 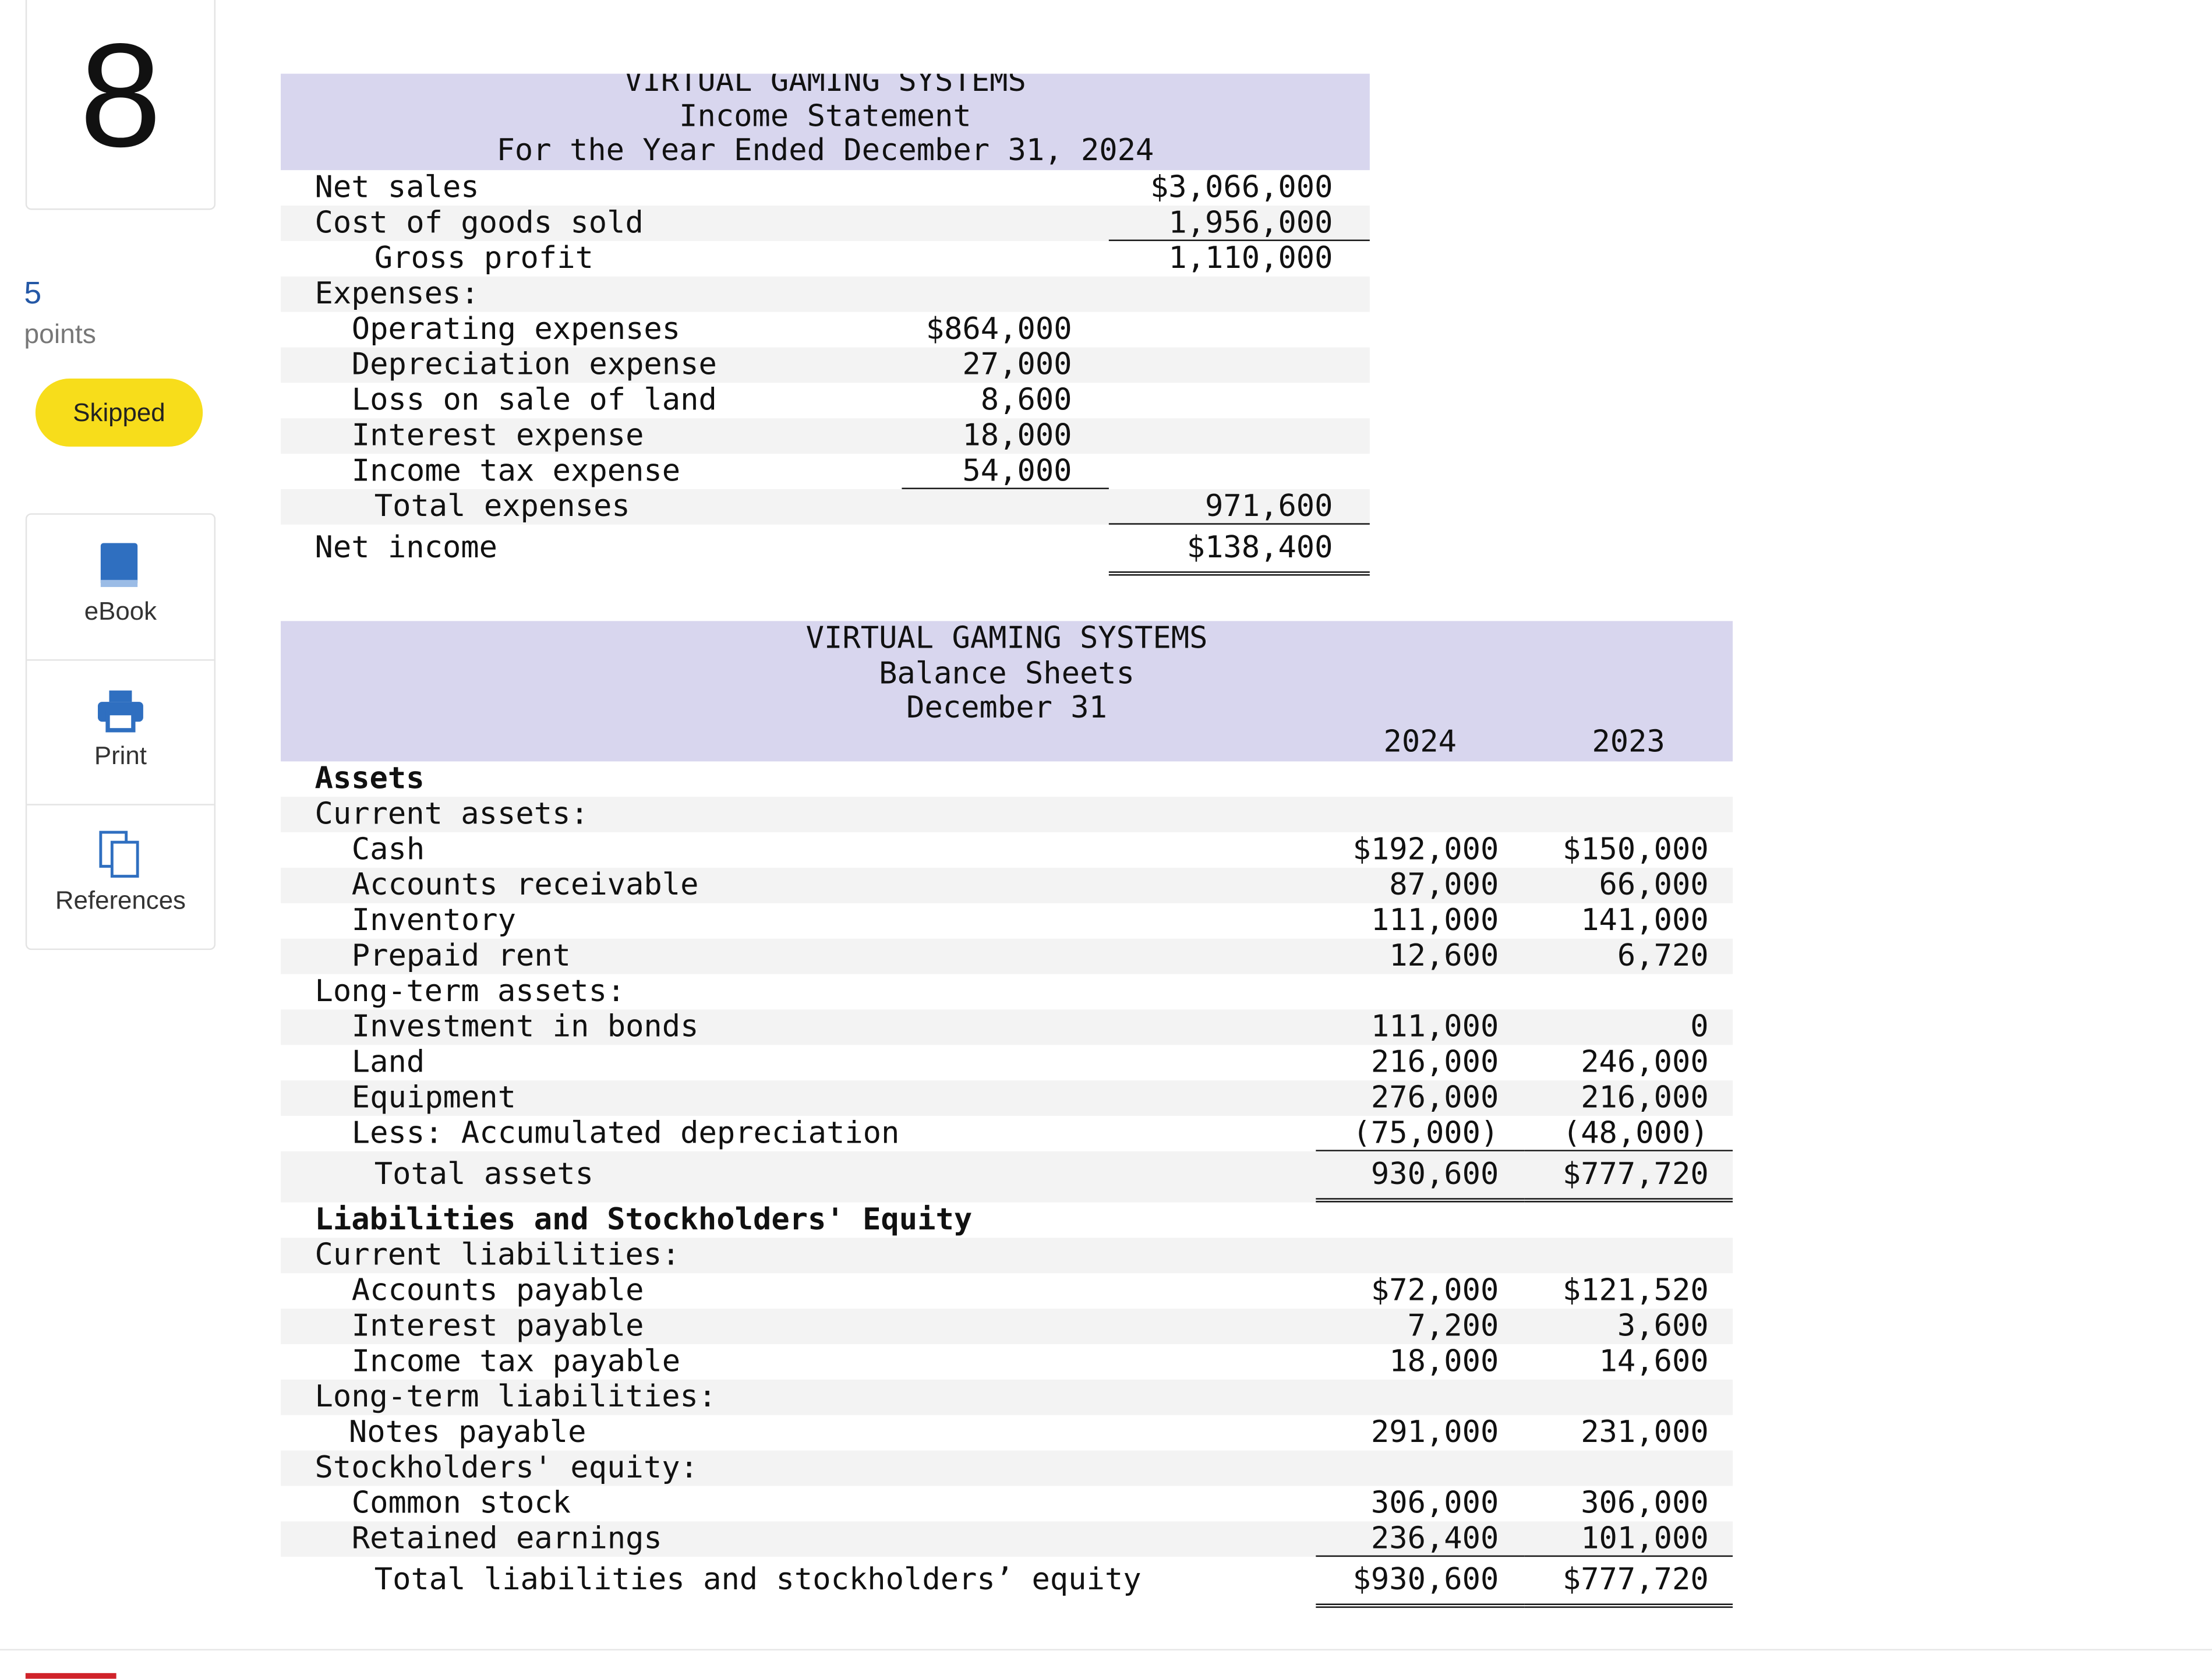 What do you see at coordinates (1629, 1539) in the screenshot?
I see `amount: 101,000` at bounding box center [1629, 1539].